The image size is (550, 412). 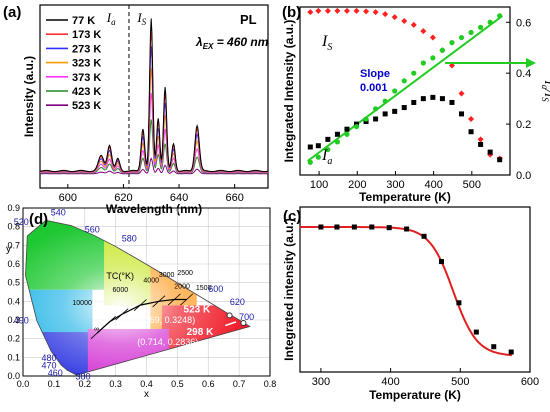 I want to click on slope-label: Slope, so click(x=375, y=74).